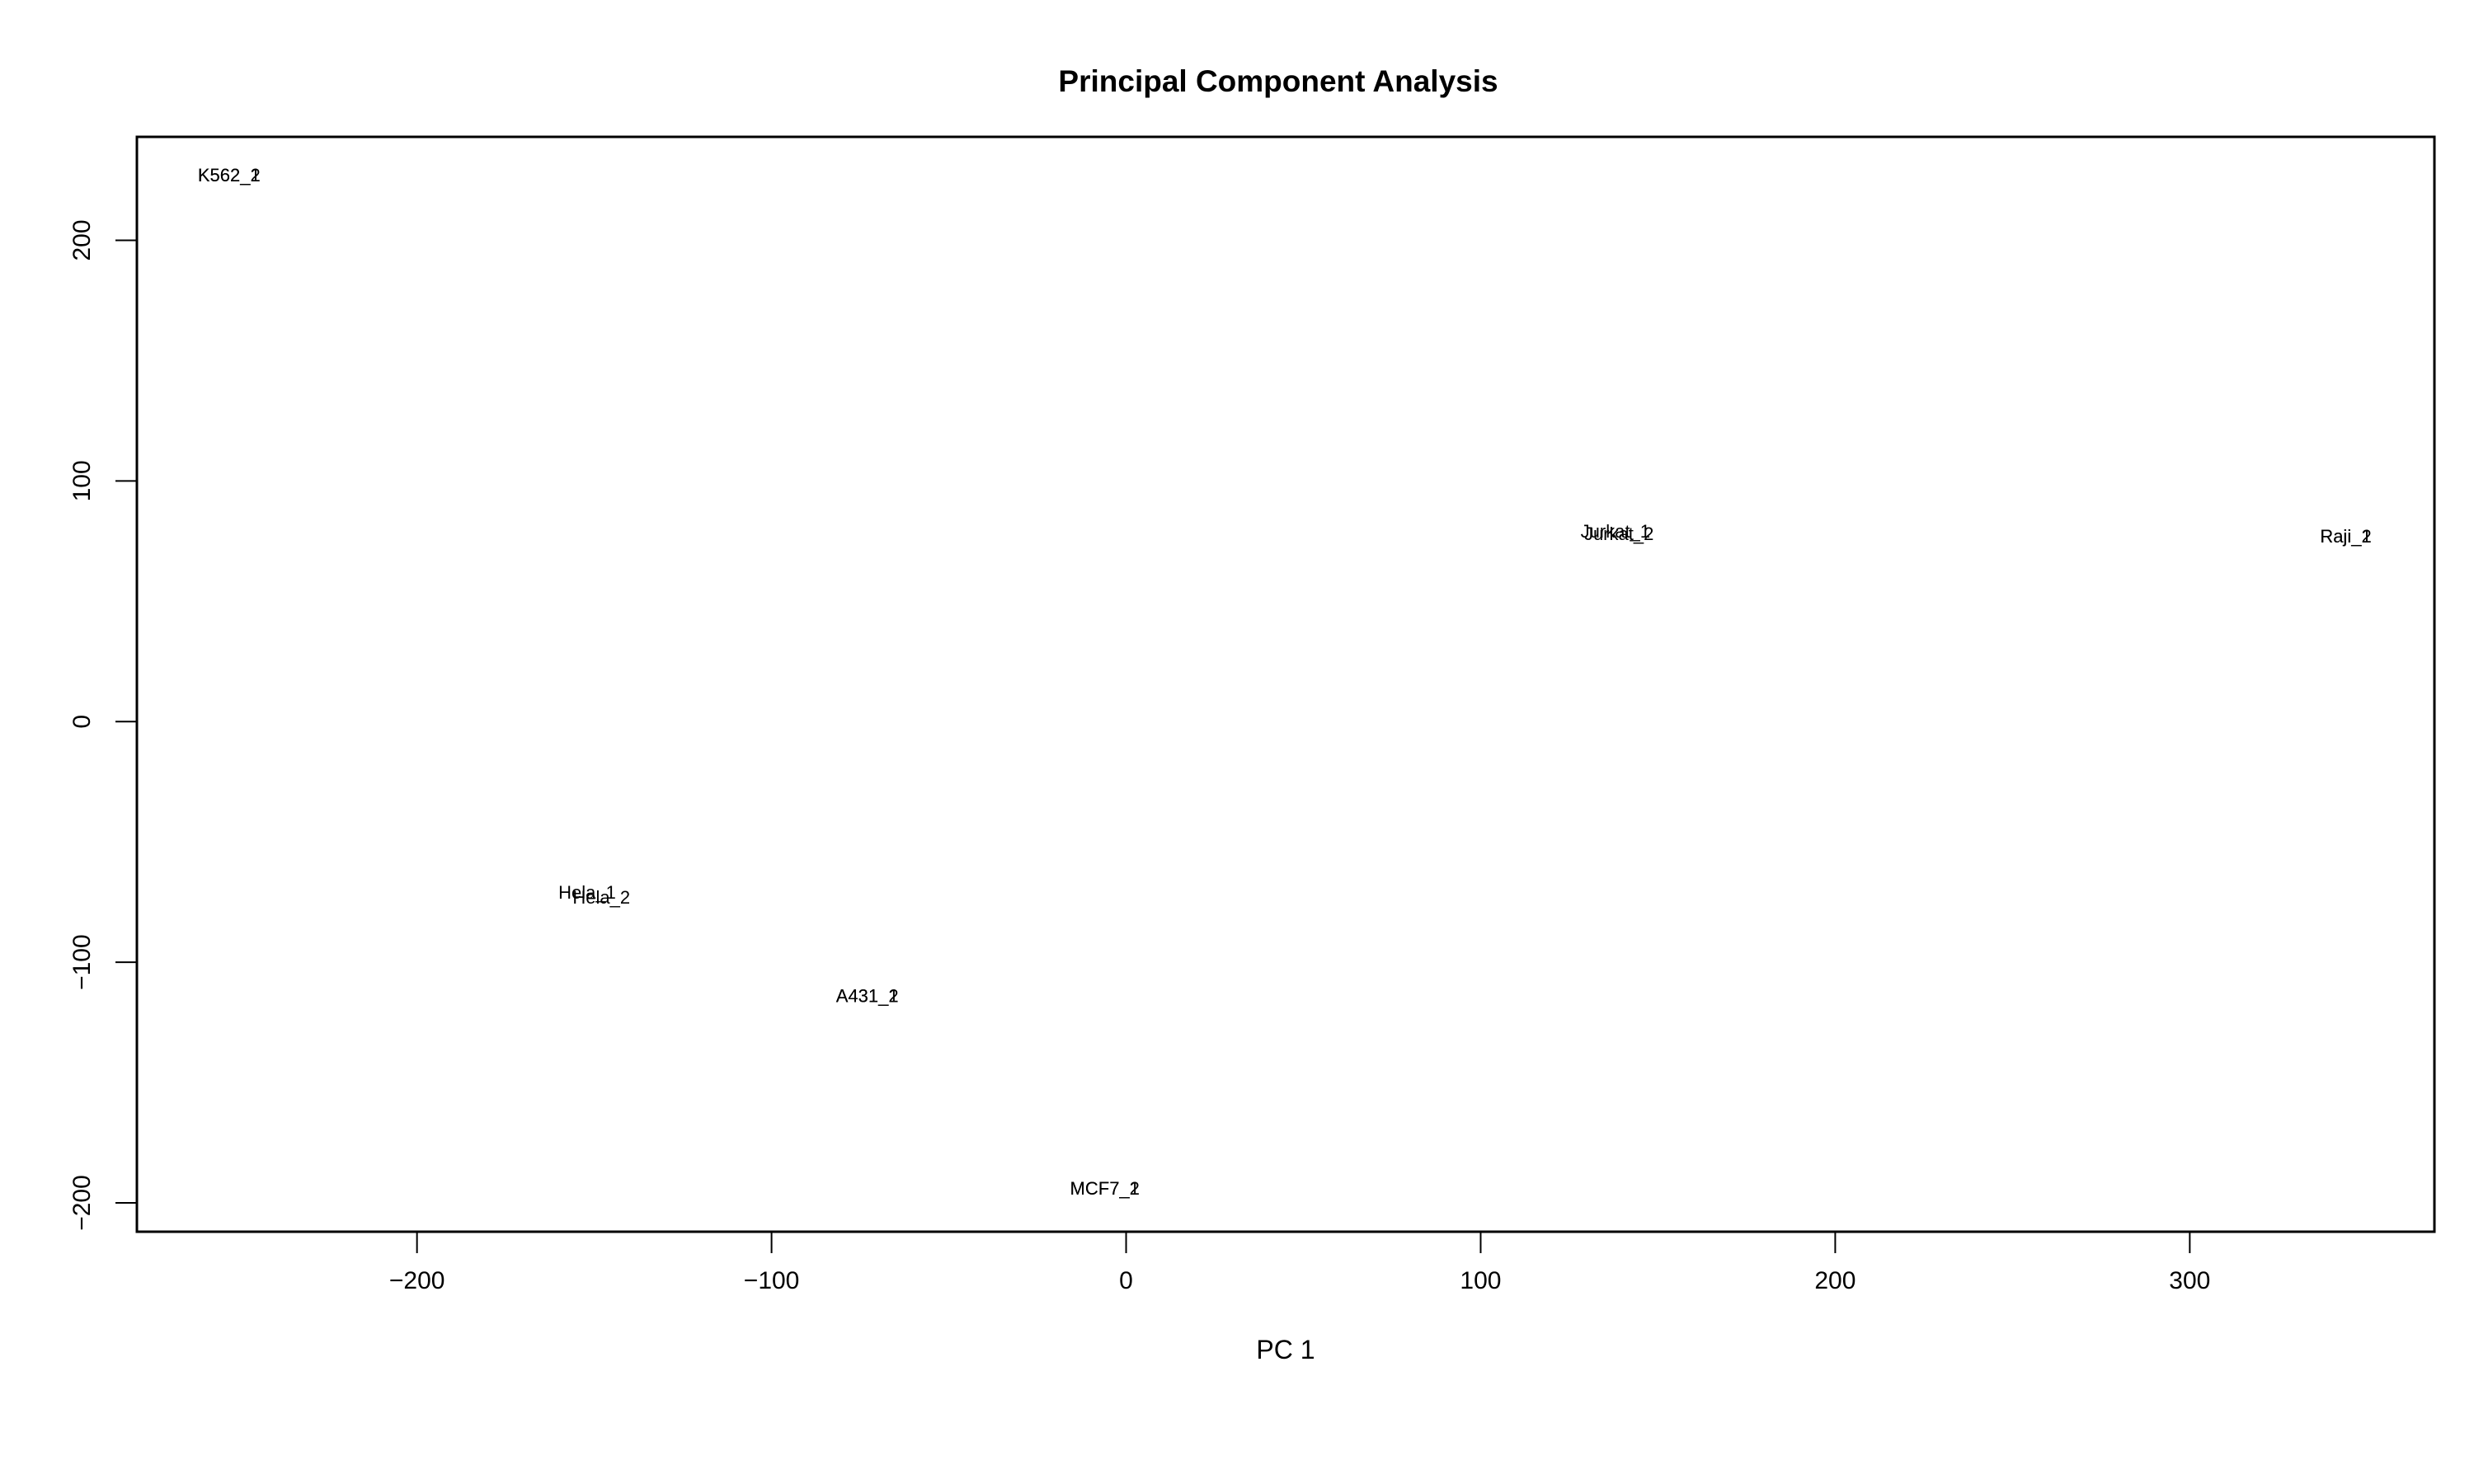 This screenshot has width=2474, height=1484. Describe the element at coordinates (1299, 1262) in the screenshot. I see `x-axis: −200 −100 0 100 200 300` at that location.